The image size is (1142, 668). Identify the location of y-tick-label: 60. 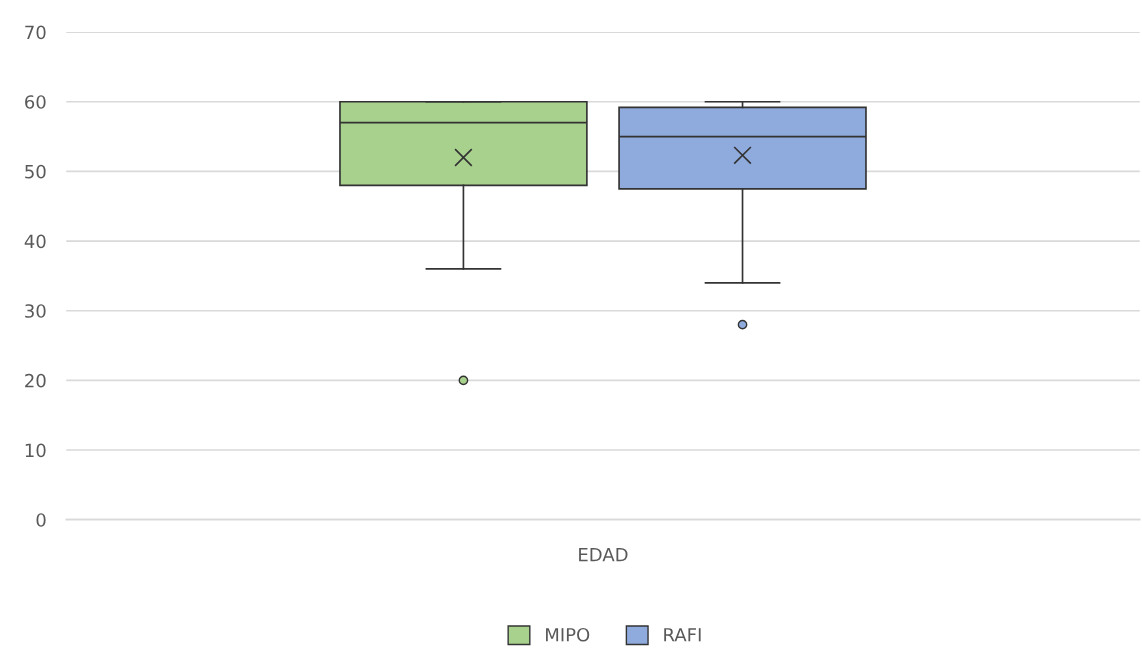
(35, 102).